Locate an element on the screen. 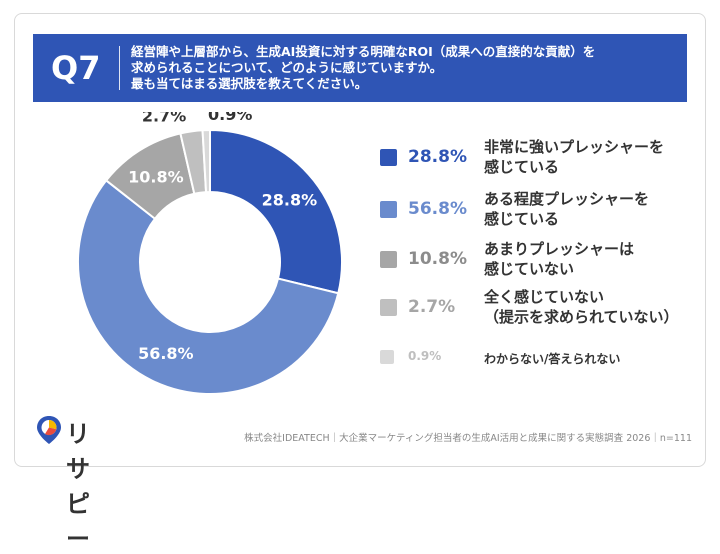 The width and height of the screenshot is (720, 554). question-number: Q7 is located at coordinates (76, 68).